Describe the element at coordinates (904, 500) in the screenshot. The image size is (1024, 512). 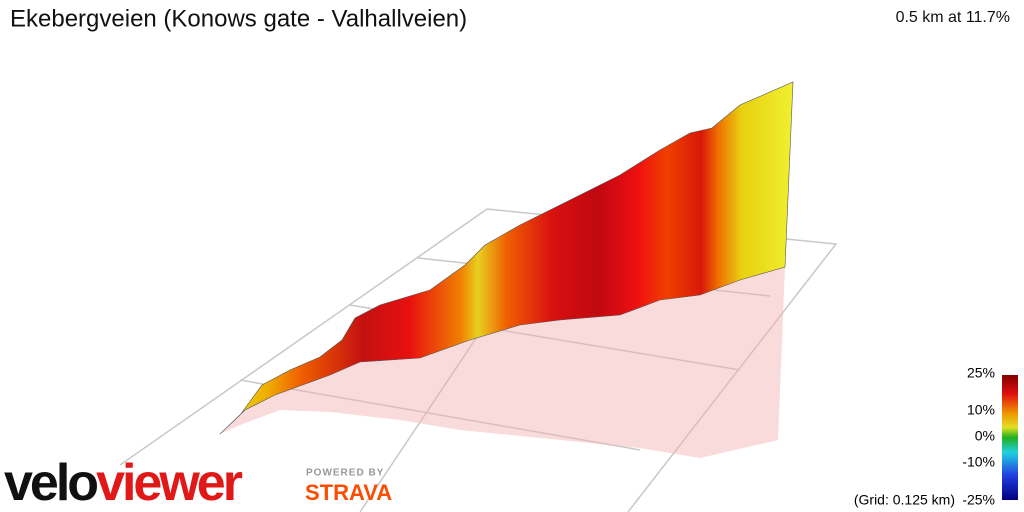
I see `grid-note: (Grid: 0.125 km)` at that location.